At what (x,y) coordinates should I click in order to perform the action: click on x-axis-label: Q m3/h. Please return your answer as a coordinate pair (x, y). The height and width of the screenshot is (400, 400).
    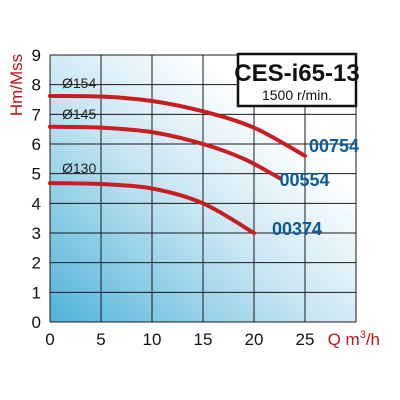
    Looking at the image, I should click on (354, 339).